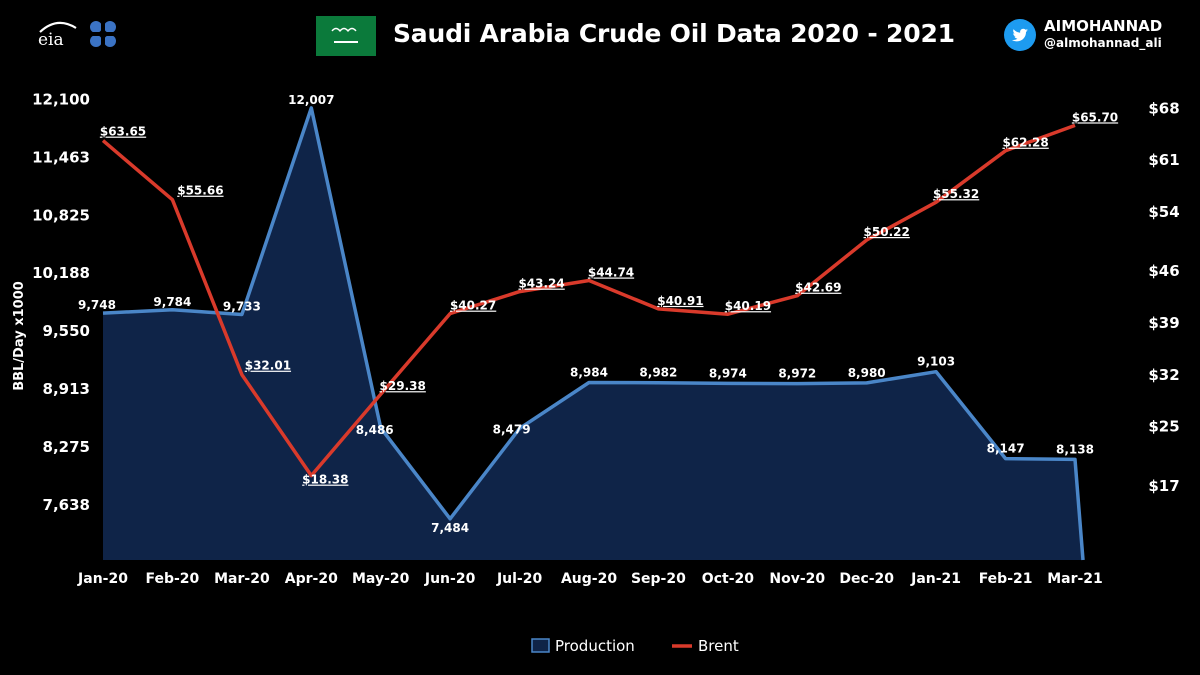 The width and height of the screenshot is (1200, 675). What do you see at coordinates (658, 373) in the screenshot?
I see `production-data-label: 8,982` at bounding box center [658, 373].